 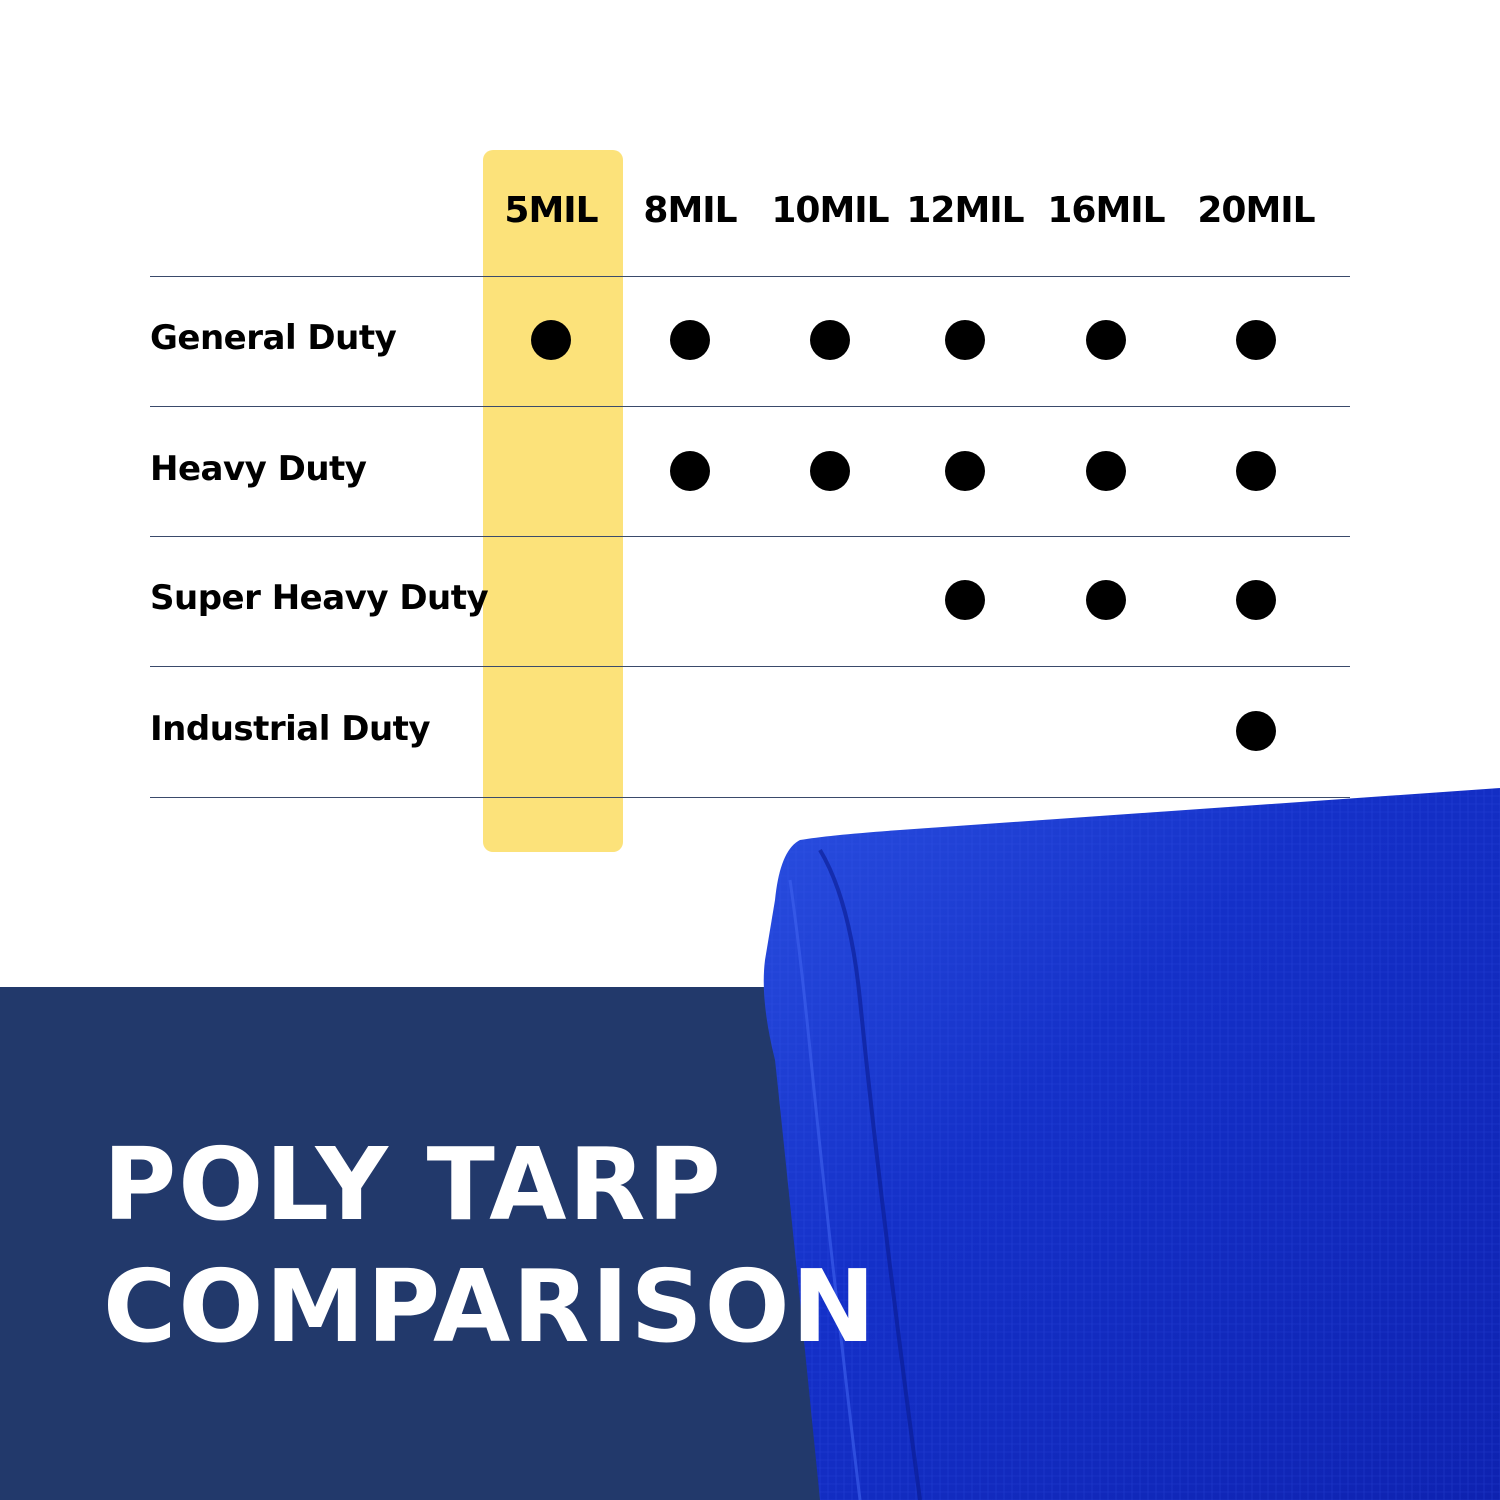 I want to click on column-header-8mil: 8MIL, so click(x=690, y=210).